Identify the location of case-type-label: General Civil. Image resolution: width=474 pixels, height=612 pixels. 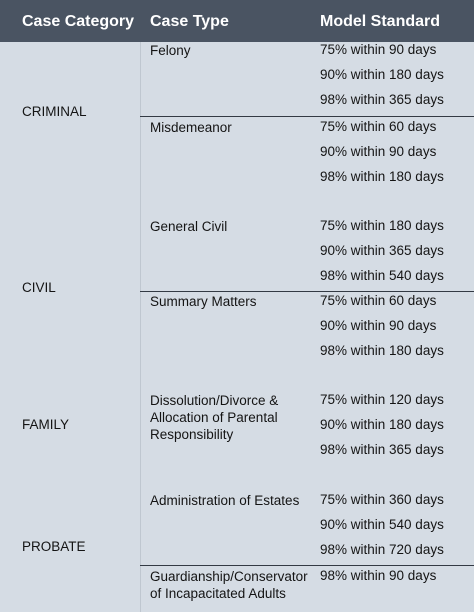
(189, 226).